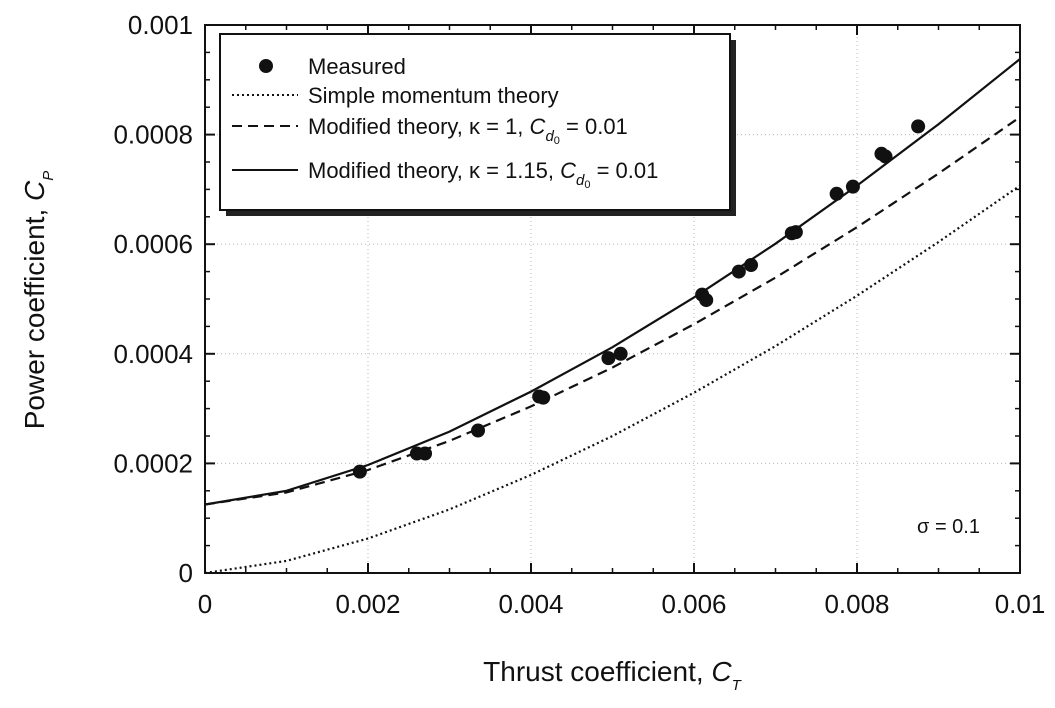  Describe the element at coordinates (594, 126) in the screenshot. I see `legend-label-modified-k1-suffix: = 0.01` at that location.